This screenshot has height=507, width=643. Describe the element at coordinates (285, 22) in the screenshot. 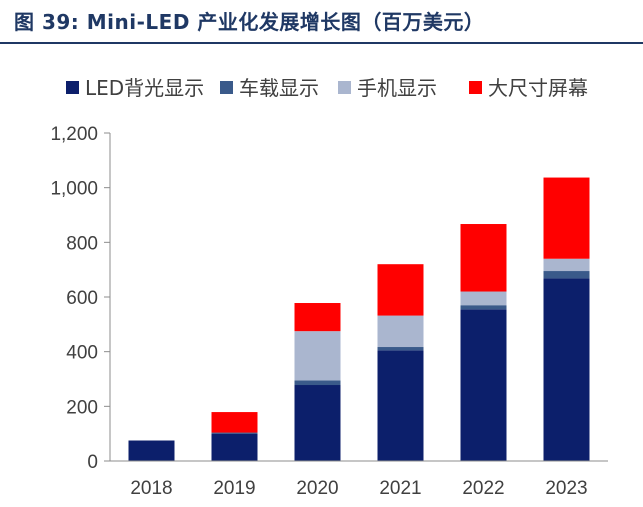

I see `figure-title-text: Mini-LED 产业化发展增长图（百万美元）` at that location.